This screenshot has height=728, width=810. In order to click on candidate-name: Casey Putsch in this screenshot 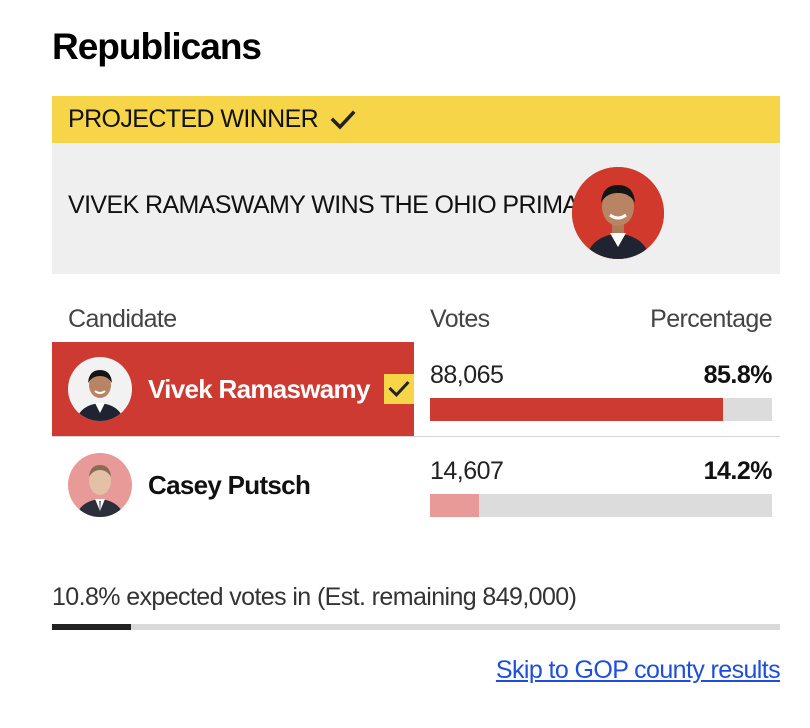, I will do `click(229, 484)`.